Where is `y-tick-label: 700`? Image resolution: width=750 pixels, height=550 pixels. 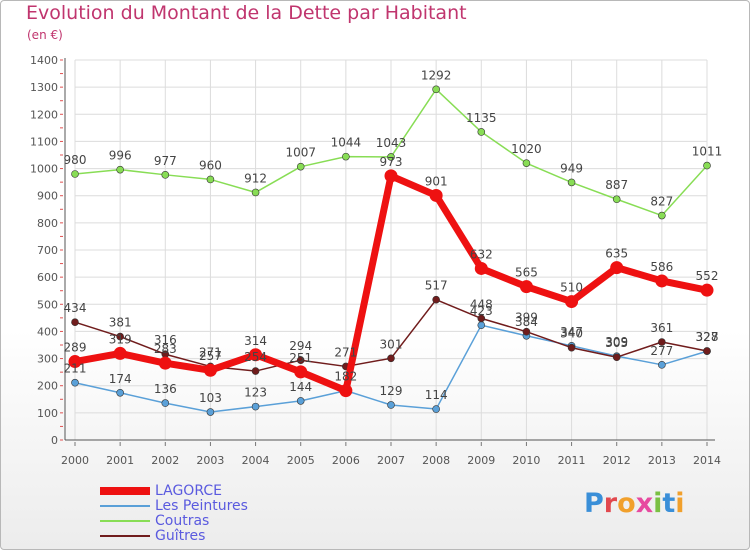 y-tick-label: 700 is located at coordinates (47, 250).